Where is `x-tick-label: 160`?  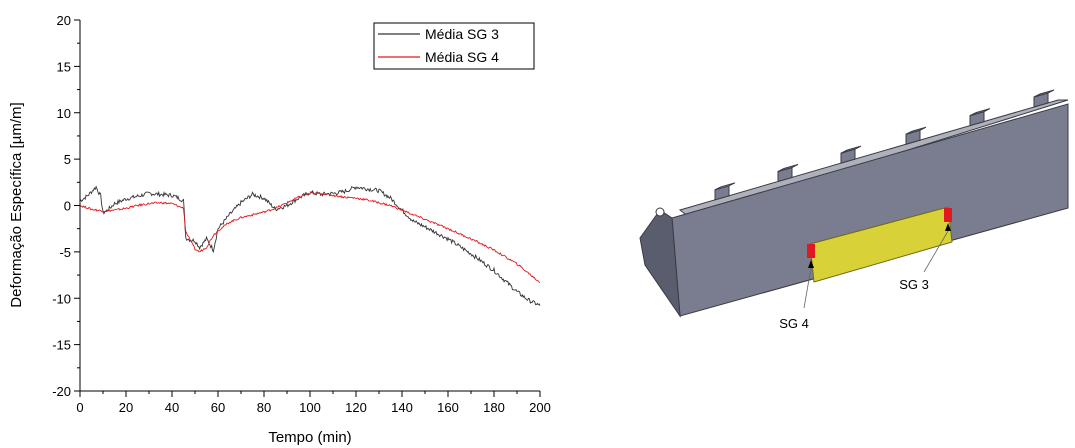 x-tick-label: 160 is located at coordinates (448, 407).